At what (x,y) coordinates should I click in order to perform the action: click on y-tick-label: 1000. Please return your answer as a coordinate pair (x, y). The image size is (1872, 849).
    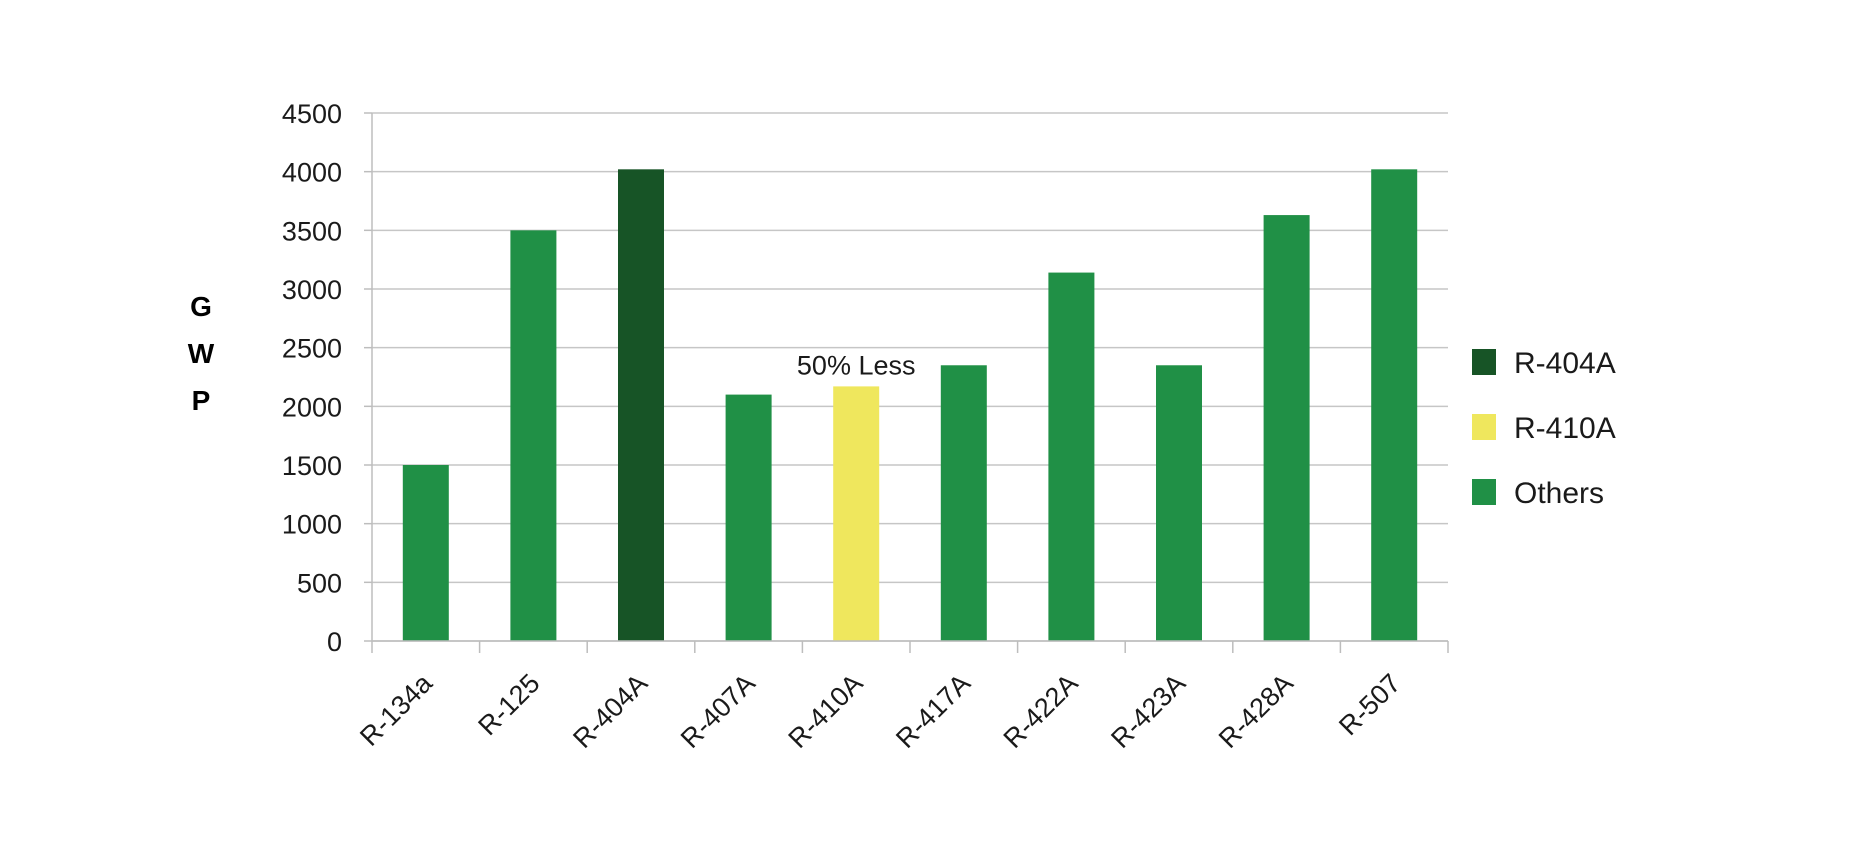
    Looking at the image, I should click on (312, 525).